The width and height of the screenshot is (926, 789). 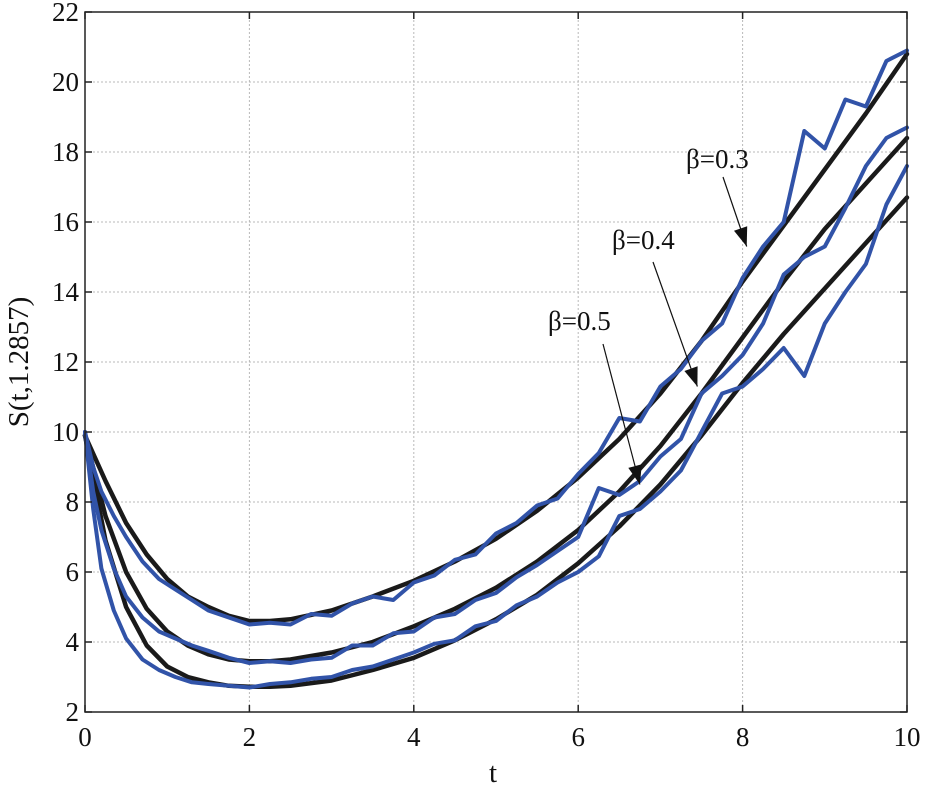 I want to click on y-tick-label-1: 4, so click(x=73, y=642).